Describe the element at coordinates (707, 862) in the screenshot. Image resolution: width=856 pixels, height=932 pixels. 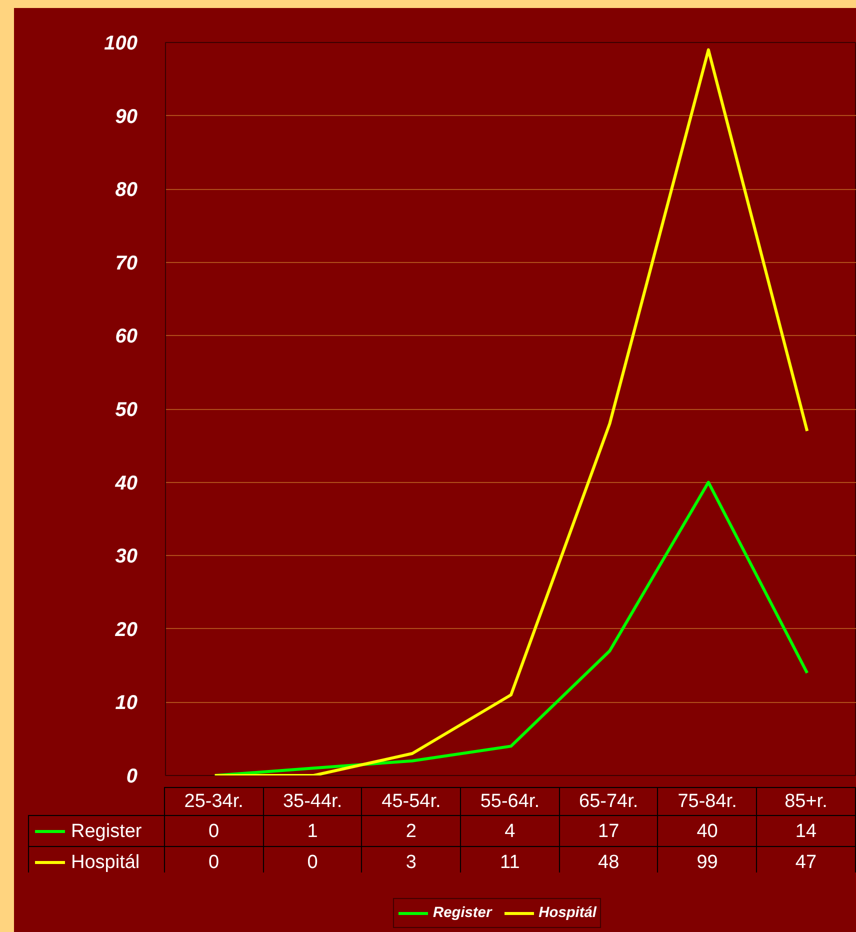
I see `data-label: 99` at that location.